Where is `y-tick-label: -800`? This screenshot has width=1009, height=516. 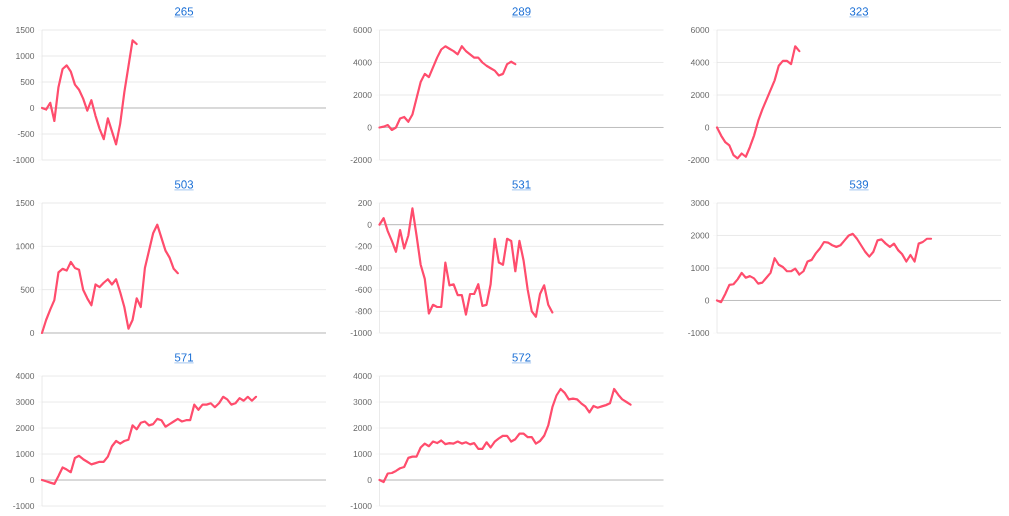 y-tick-label: -800 is located at coordinates (363, 311).